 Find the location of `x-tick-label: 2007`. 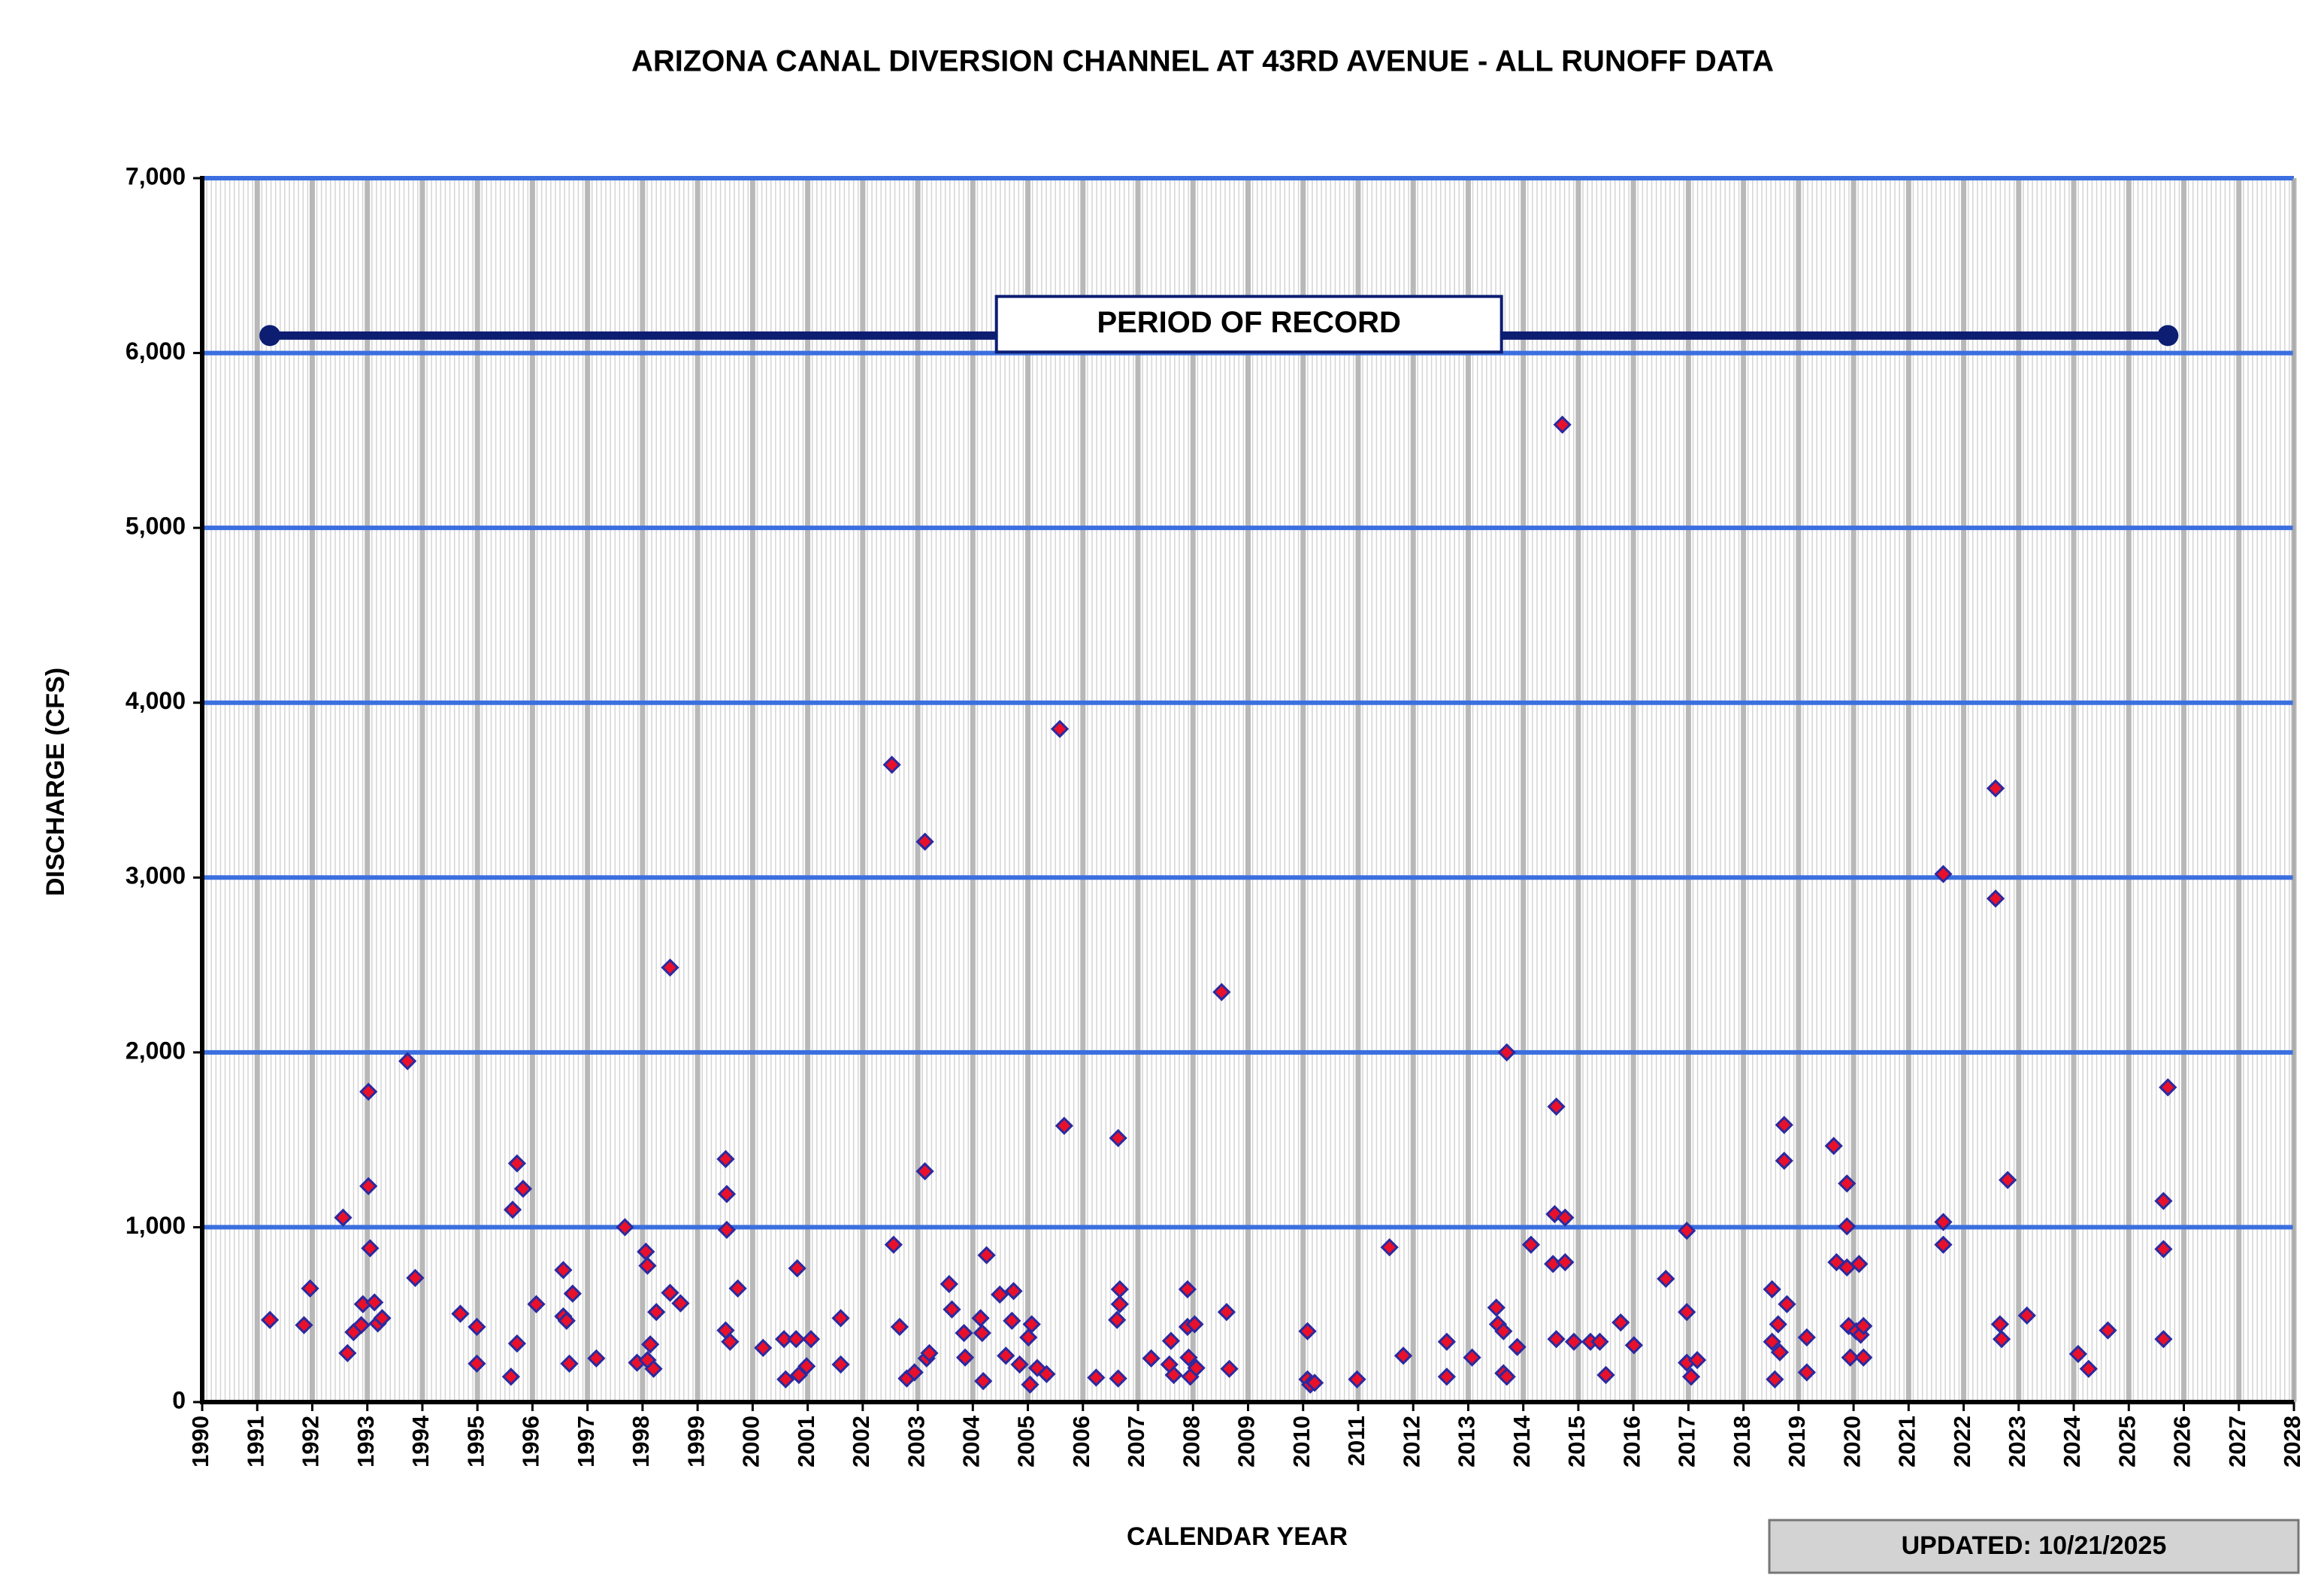

x-tick-label: 2007 is located at coordinates (1136, 1441).